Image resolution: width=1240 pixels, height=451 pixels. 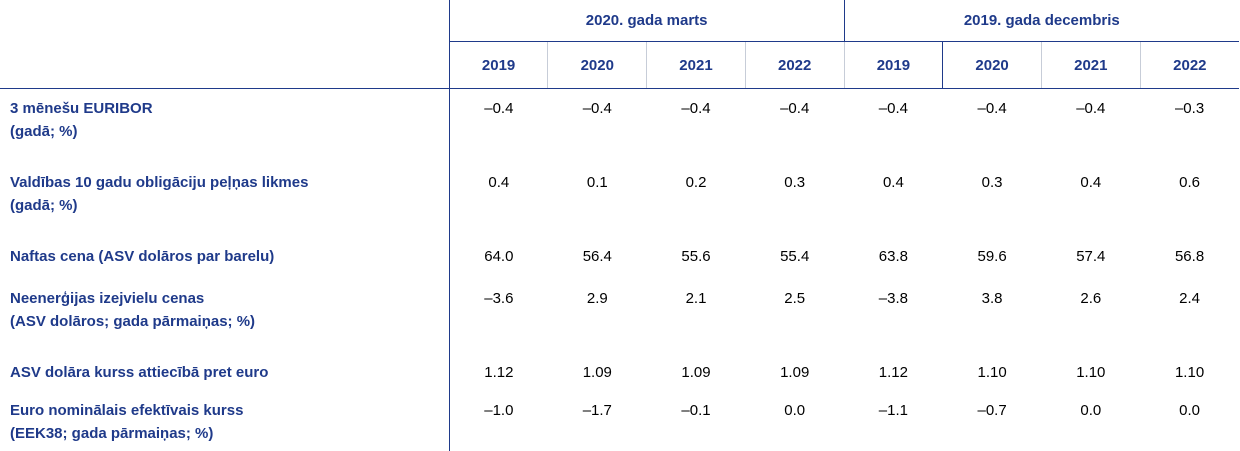 I want to click on table-cell: –3.6, so click(x=498, y=316).